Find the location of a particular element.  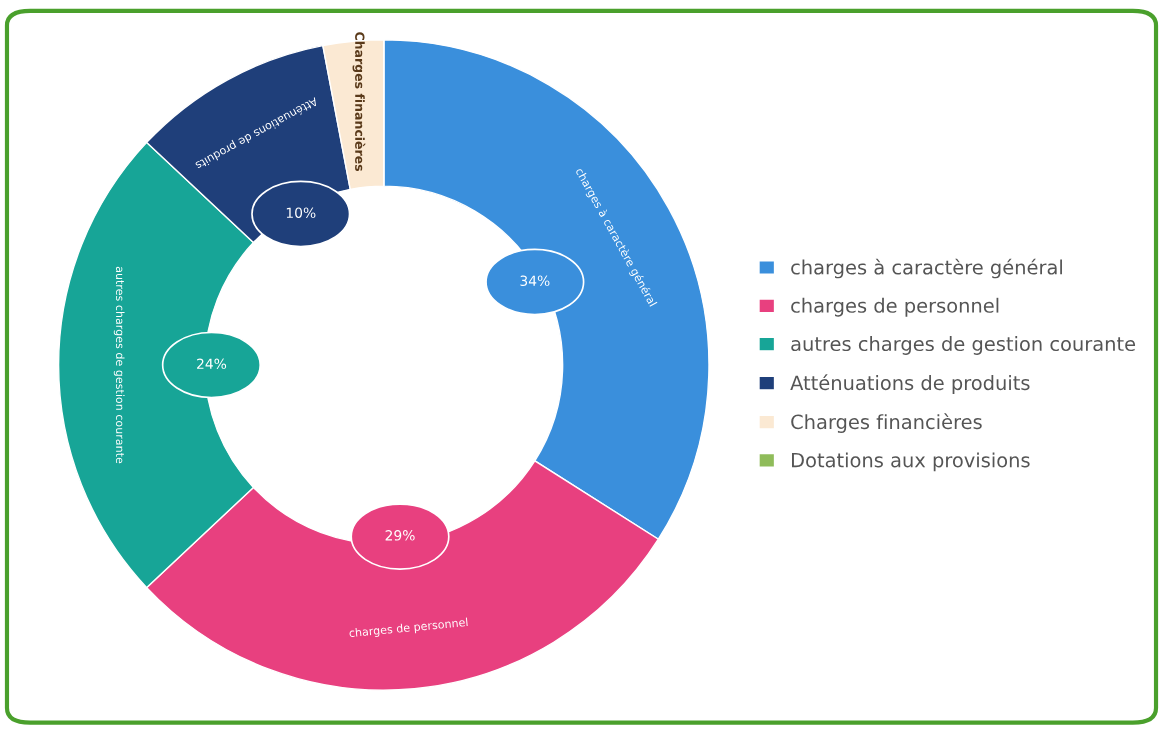

data-label: 34% is located at coordinates (535, 280).